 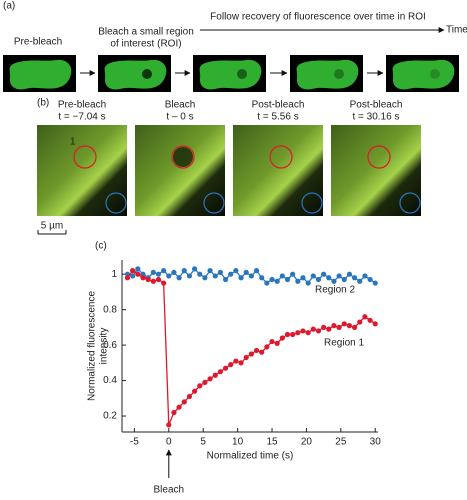 I want to click on micrograph, so click(x=180, y=170).